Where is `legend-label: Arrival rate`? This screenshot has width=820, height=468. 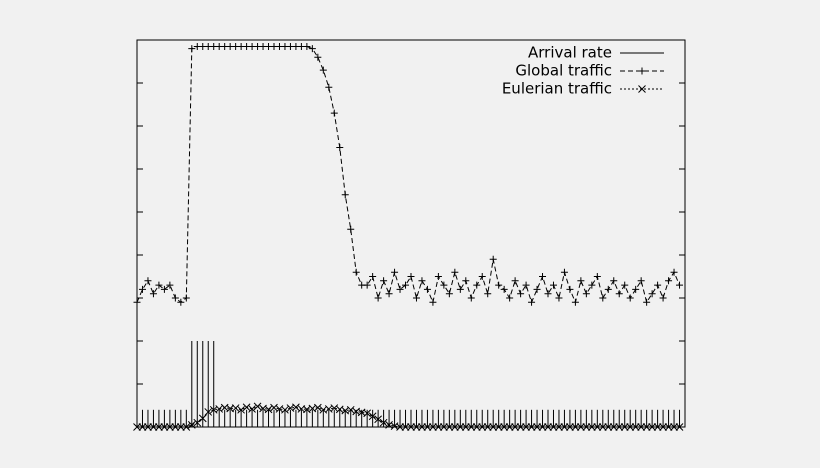
legend-label: Arrival rate is located at coordinates (570, 53).